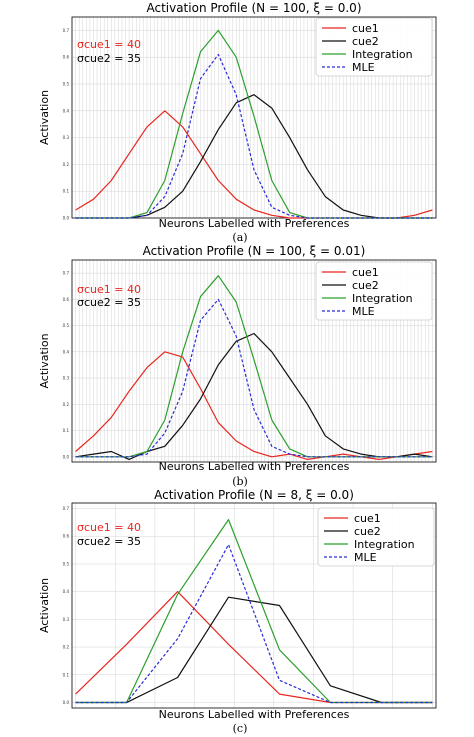  What do you see at coordinates (239, 237) in the screenshot?
I see `figure-caption: (a)` at bounding box center [239, 237].